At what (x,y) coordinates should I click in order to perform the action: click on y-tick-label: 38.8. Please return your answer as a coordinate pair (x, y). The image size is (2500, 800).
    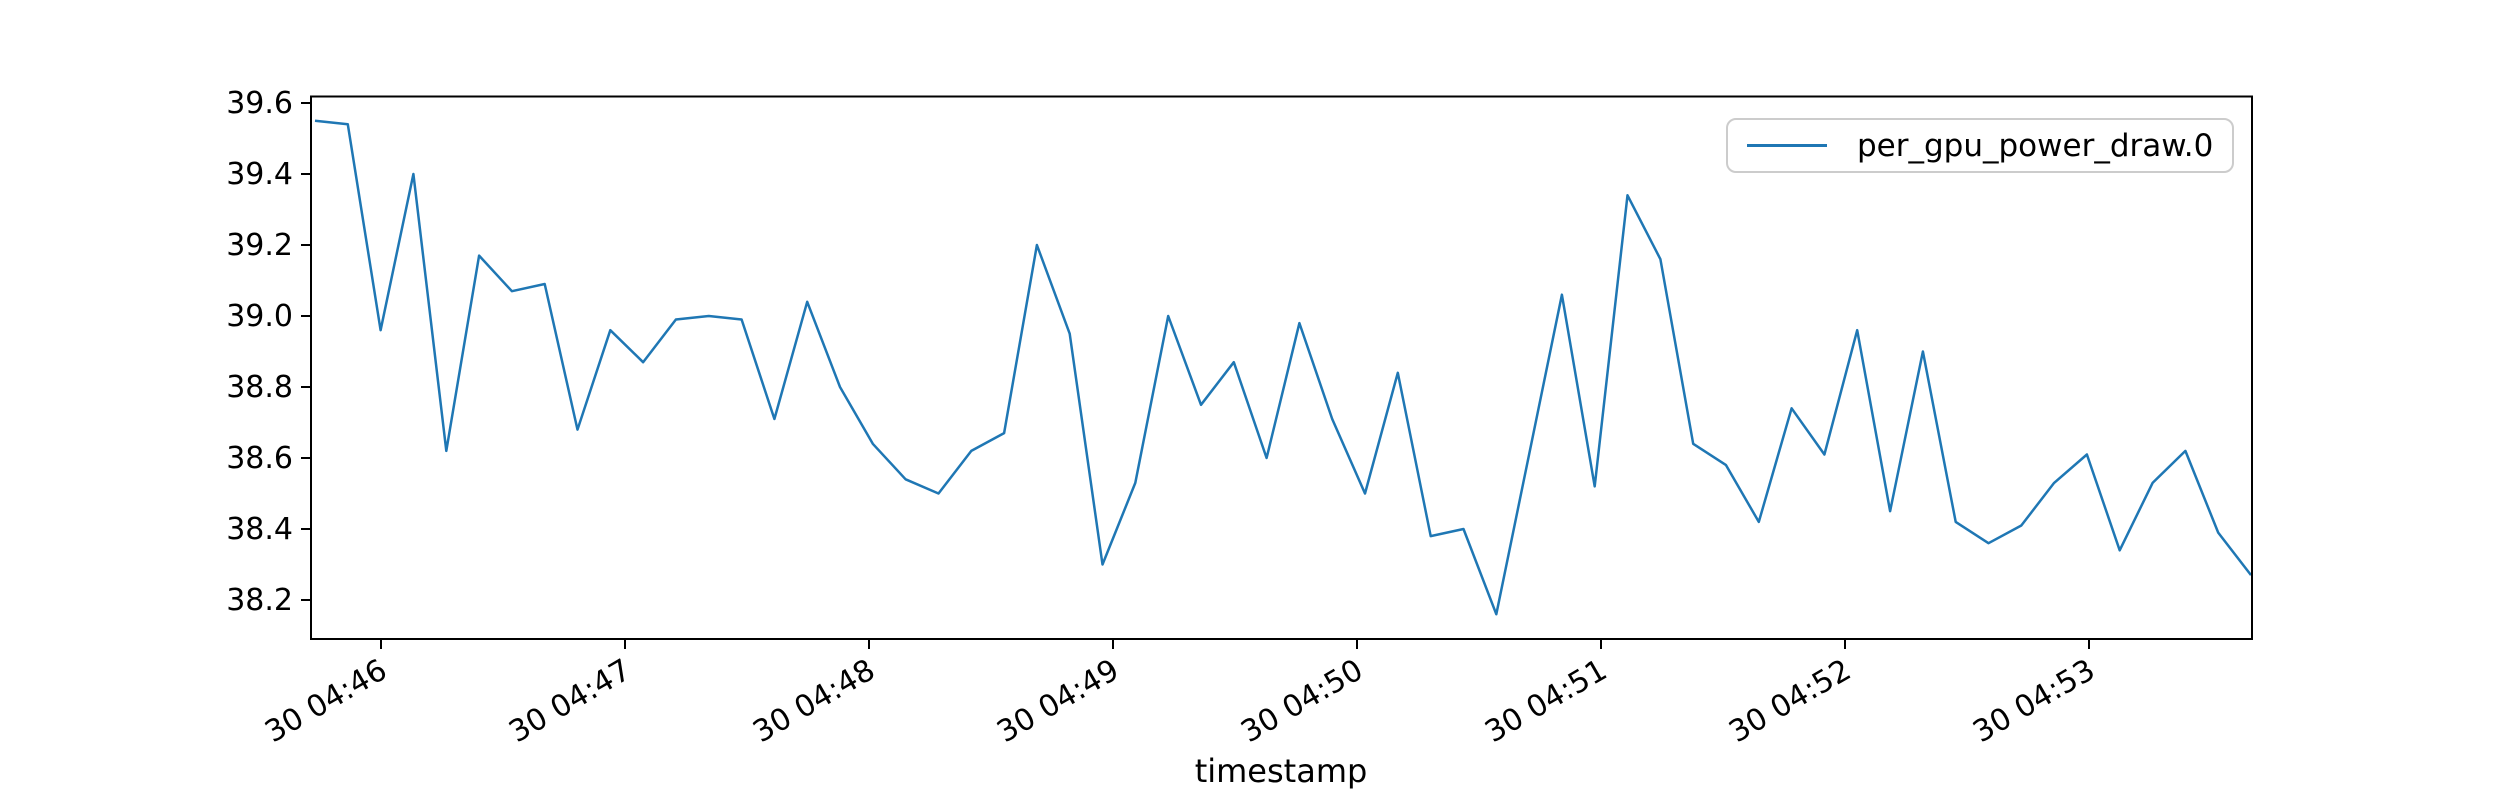
    Looking at the image, I should click on (259, 387).